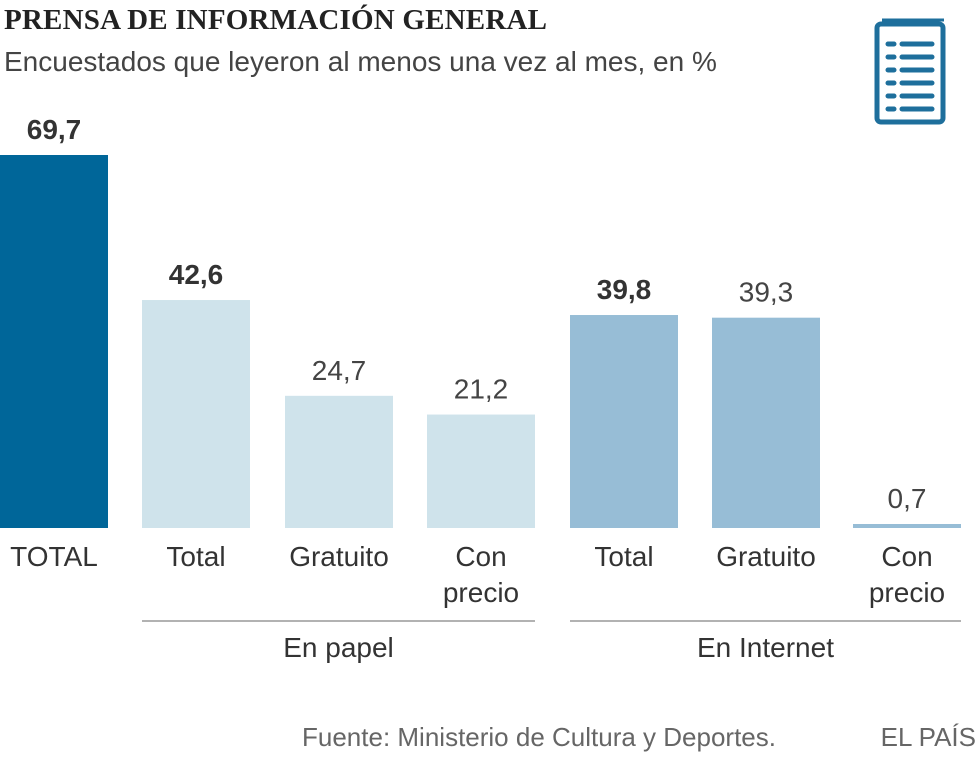  What do you see at coordinates (765, 647) in the screenshot?
I see `group-label-1: En Internet` at bounding box center [765, 647].